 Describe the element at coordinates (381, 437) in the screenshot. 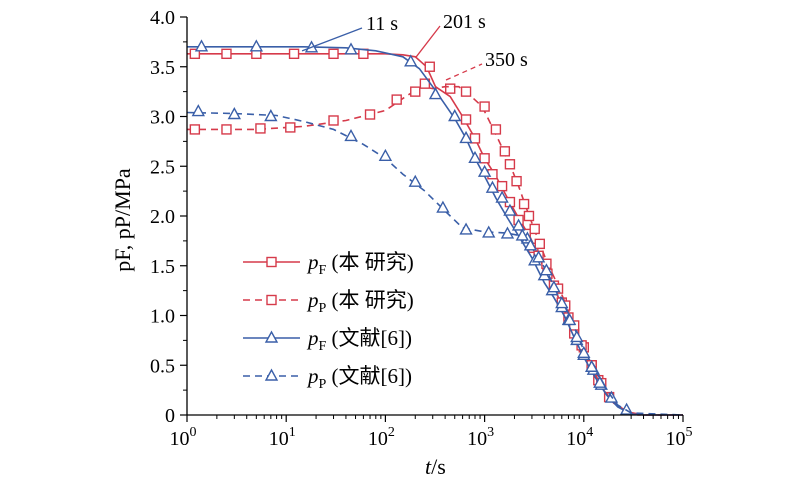

I see `x-tick-label: 10²` at that location.